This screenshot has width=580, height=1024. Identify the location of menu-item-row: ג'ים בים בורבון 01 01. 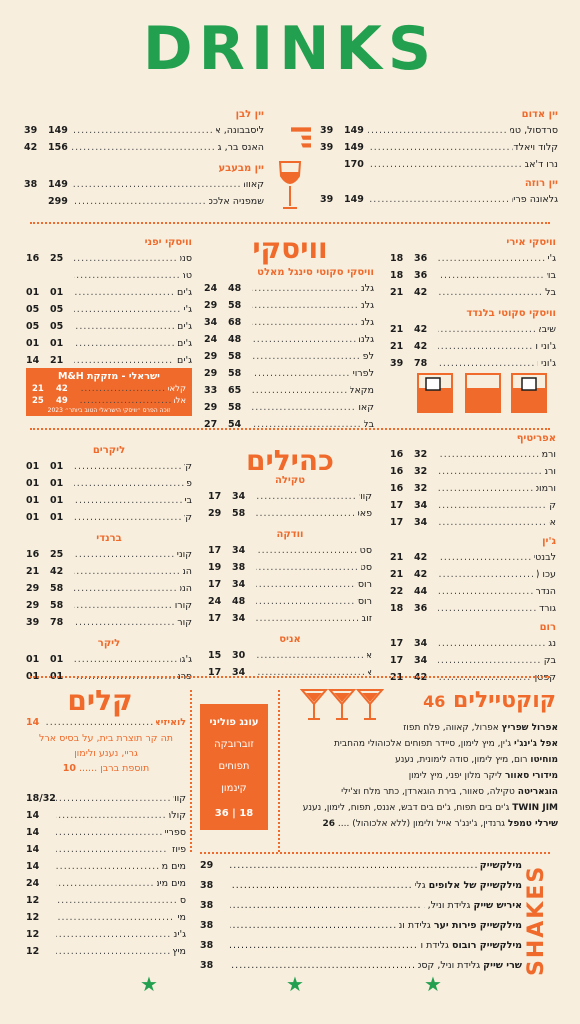
(109, 292).